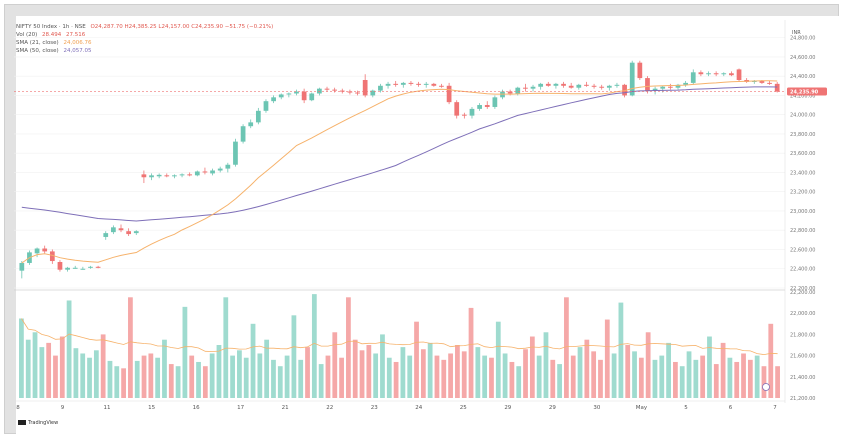 The height and width of the screenshot is (441, 845). I want to click on tradingview-logo: TradingView, so click(38, 423).